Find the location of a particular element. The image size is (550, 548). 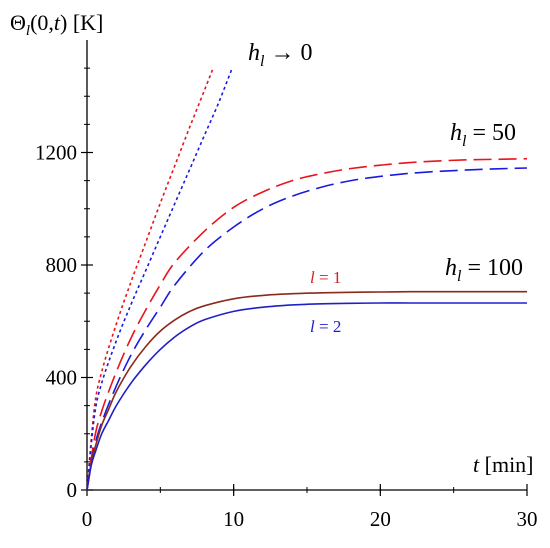

annotation-h50: hl = 50 is located at coordinates (483, 135).